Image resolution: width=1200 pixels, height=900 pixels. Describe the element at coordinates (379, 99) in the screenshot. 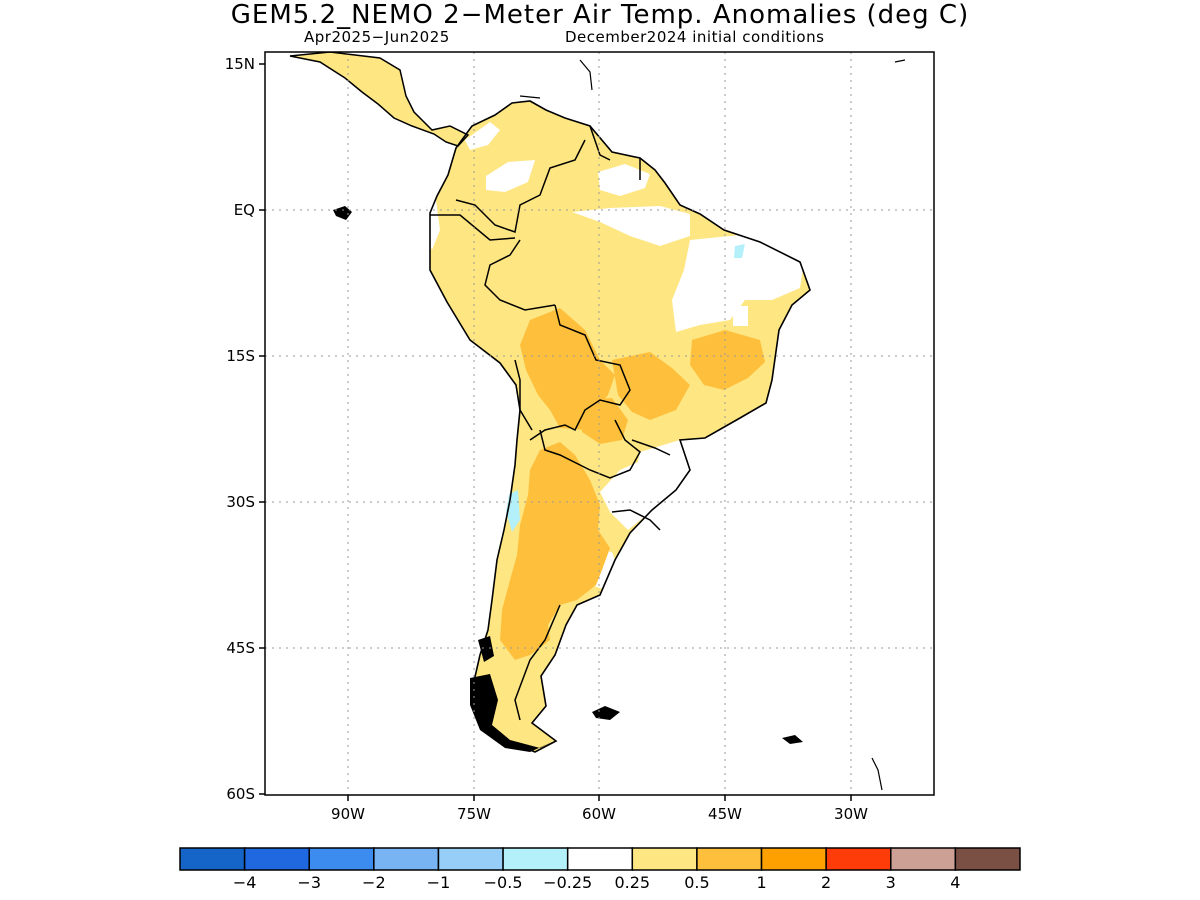

I see `central-america` at that location.